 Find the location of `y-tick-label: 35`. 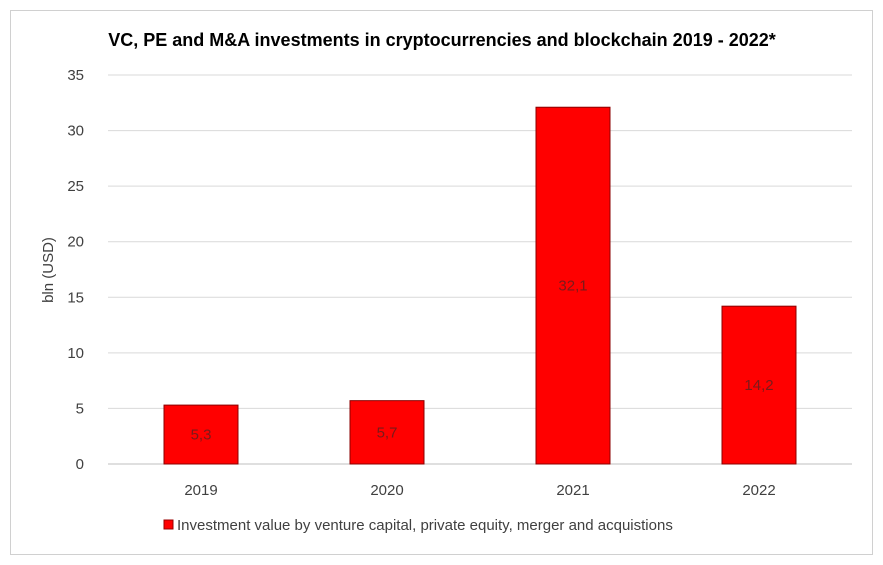

y-tick-label: 35 is located at coordinates (75, 75).